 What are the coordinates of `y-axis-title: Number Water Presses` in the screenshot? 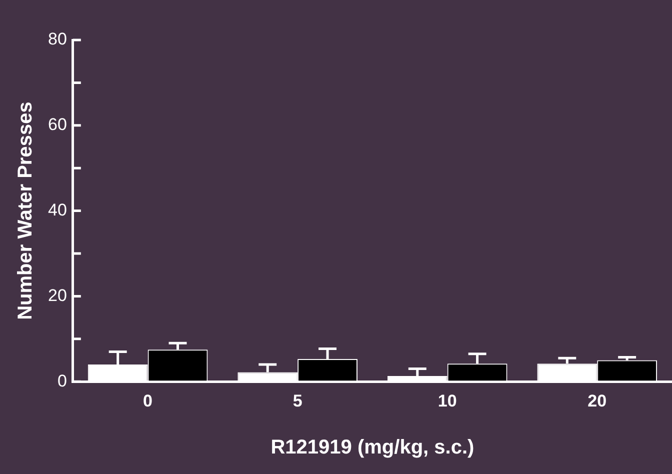 It's located at (25, 211).